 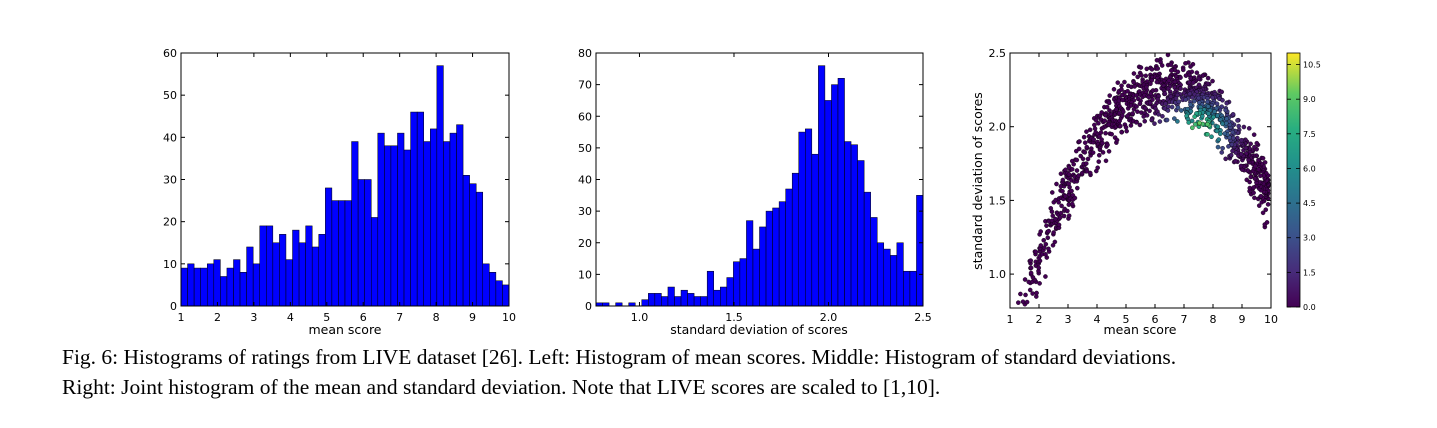 What do you see at coordinates (345, 179) in the screenshot?
I see `plot-frame` at bounding box center [345, 179].